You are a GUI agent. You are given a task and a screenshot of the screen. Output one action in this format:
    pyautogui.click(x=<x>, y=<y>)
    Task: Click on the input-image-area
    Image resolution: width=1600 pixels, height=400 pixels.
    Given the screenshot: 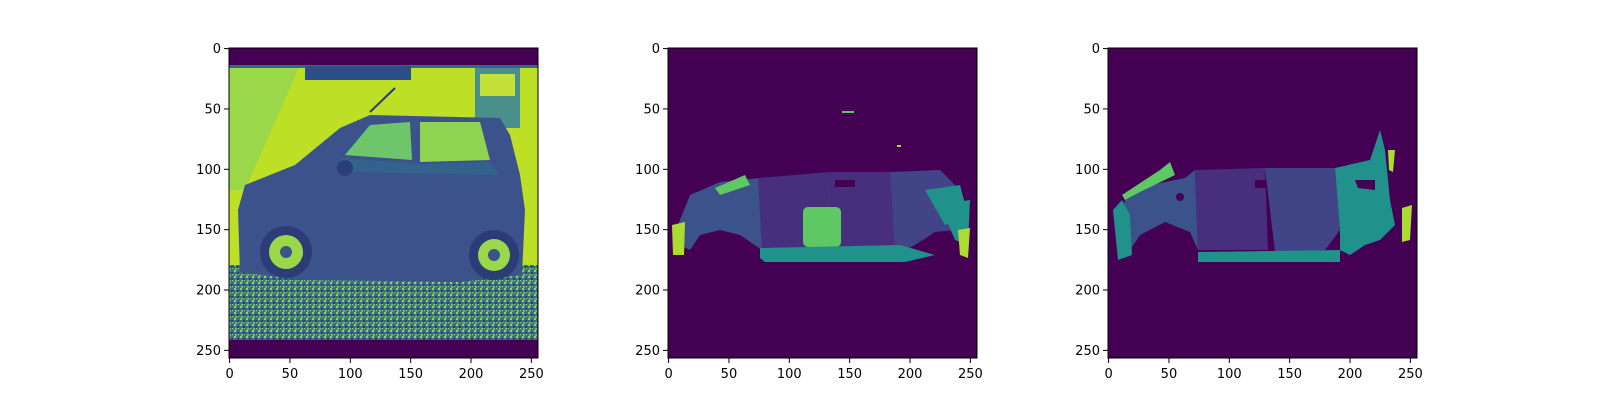 What is the action you would take?
    pyautogui.click(x=383, y=203)
    